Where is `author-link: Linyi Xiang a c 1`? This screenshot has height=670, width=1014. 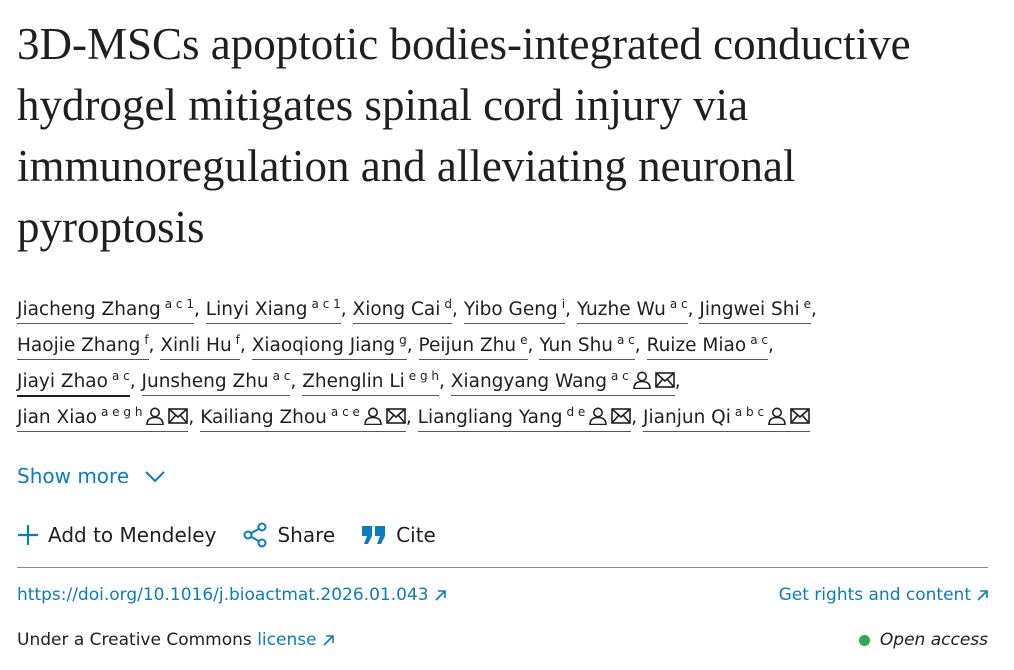
author-link: Linyi Xiang a c 1 is located at coordinates (273, 311).